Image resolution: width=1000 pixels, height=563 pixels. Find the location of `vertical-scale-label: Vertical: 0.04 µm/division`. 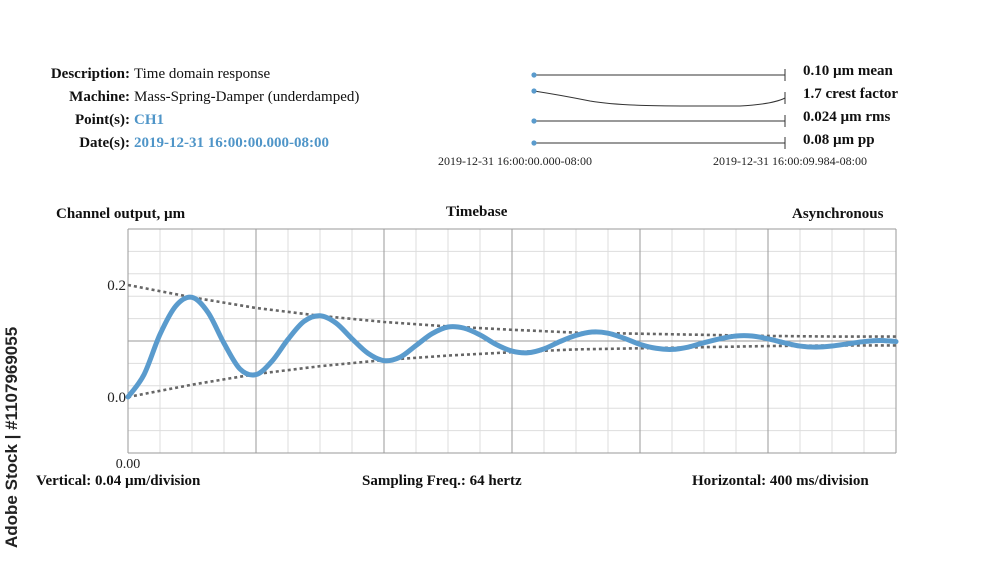

vertical-scale-label: Vertical: 0.04 µm/division is located at coordinates (118, 481).